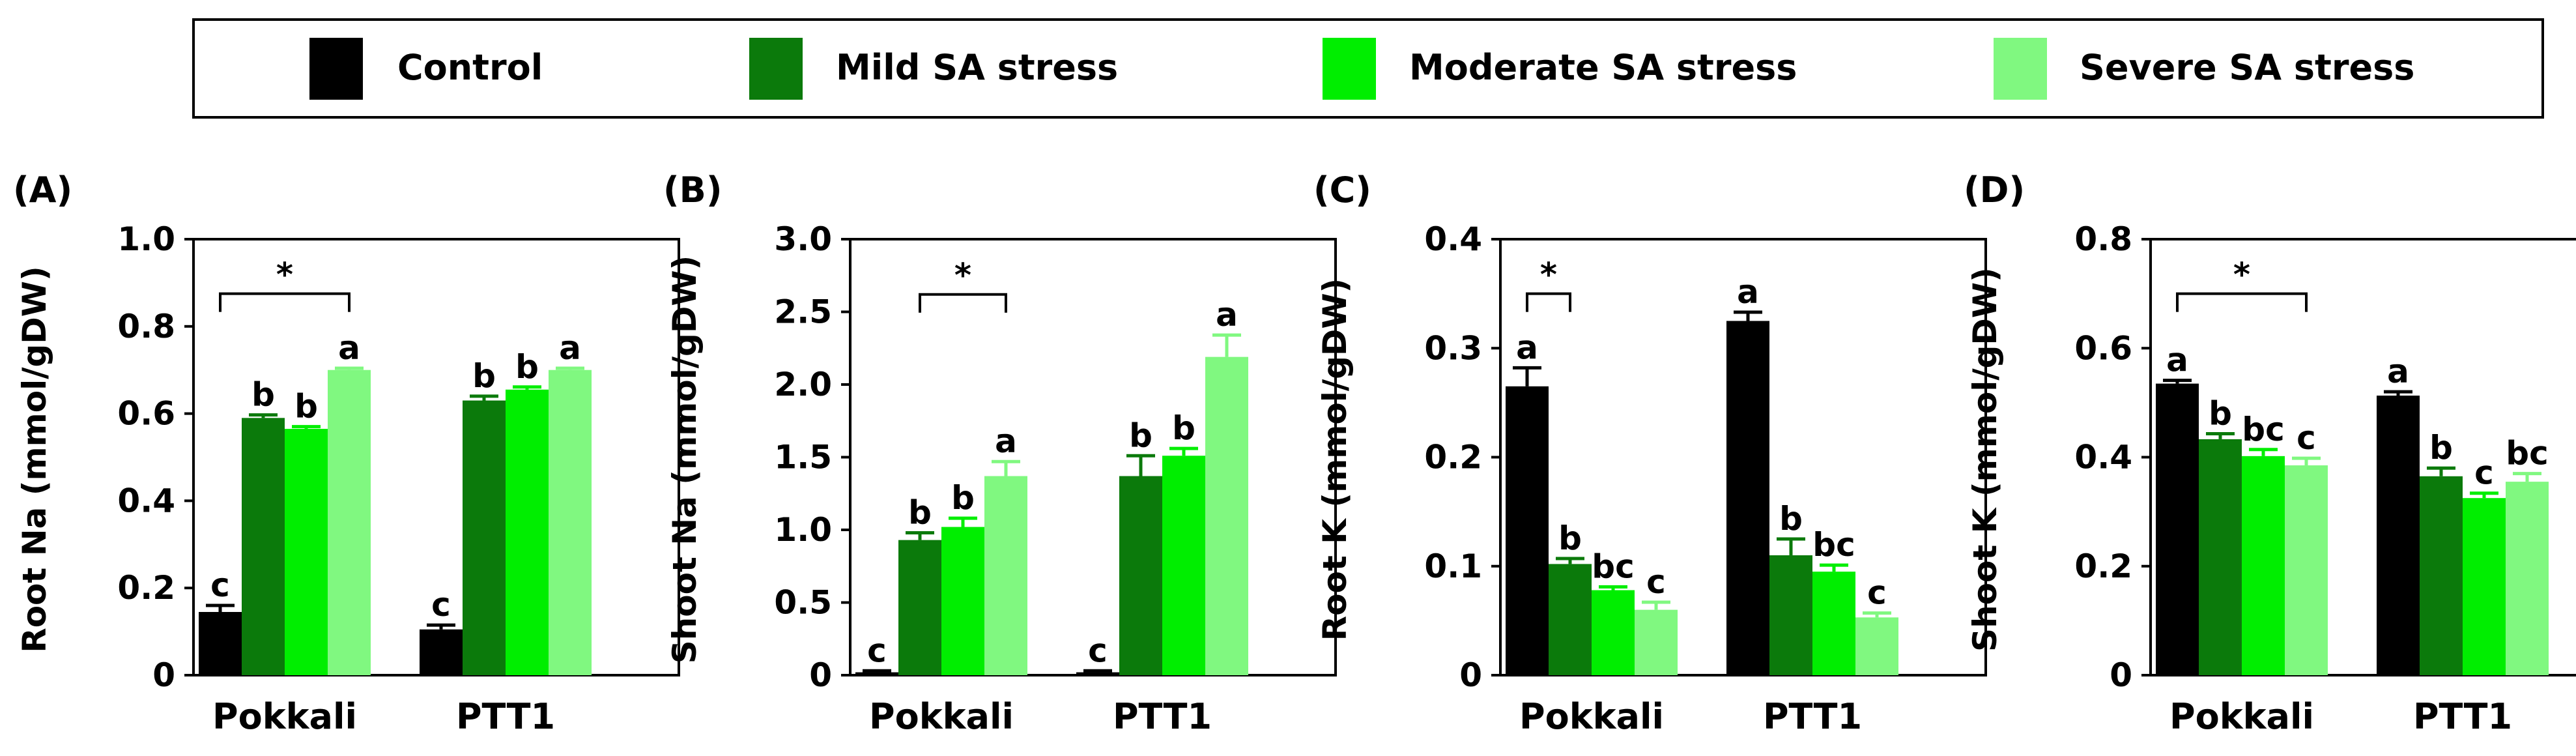 The height and width of the screenshot is (756, 2576). What do you see at coordinates (146, 326) in the screenshot?
I see `y-tick-label: 0.8` at bounding box center [146, 326].